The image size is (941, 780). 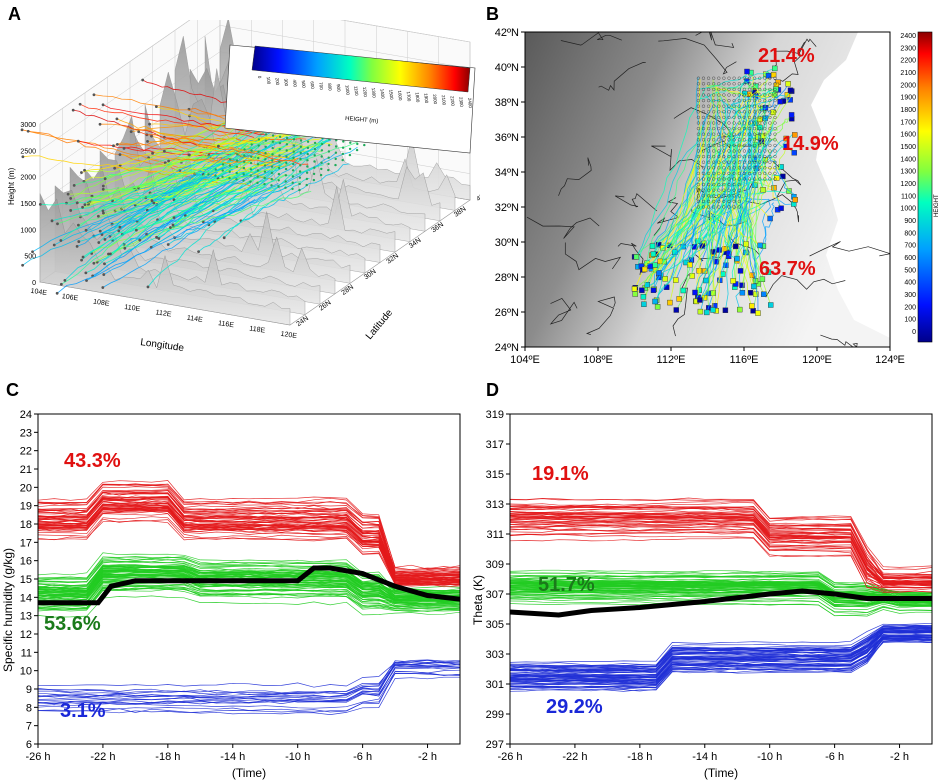 I want to click on y-tick-label: 14, so click(x=26, y=598).